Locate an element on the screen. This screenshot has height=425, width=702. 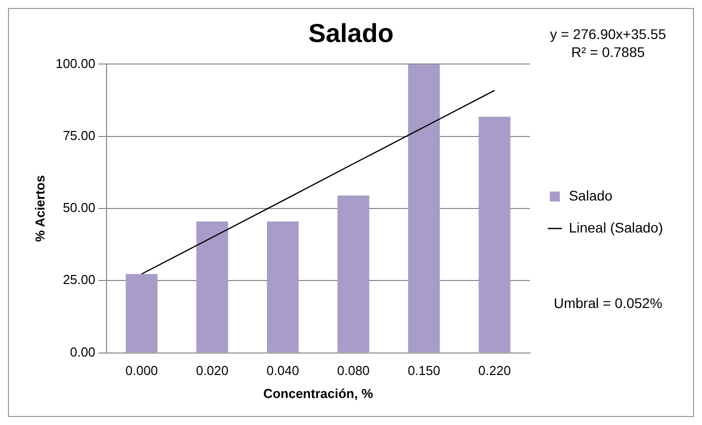
x-tick-label: 0.040 is located at coordinates (283, 370).